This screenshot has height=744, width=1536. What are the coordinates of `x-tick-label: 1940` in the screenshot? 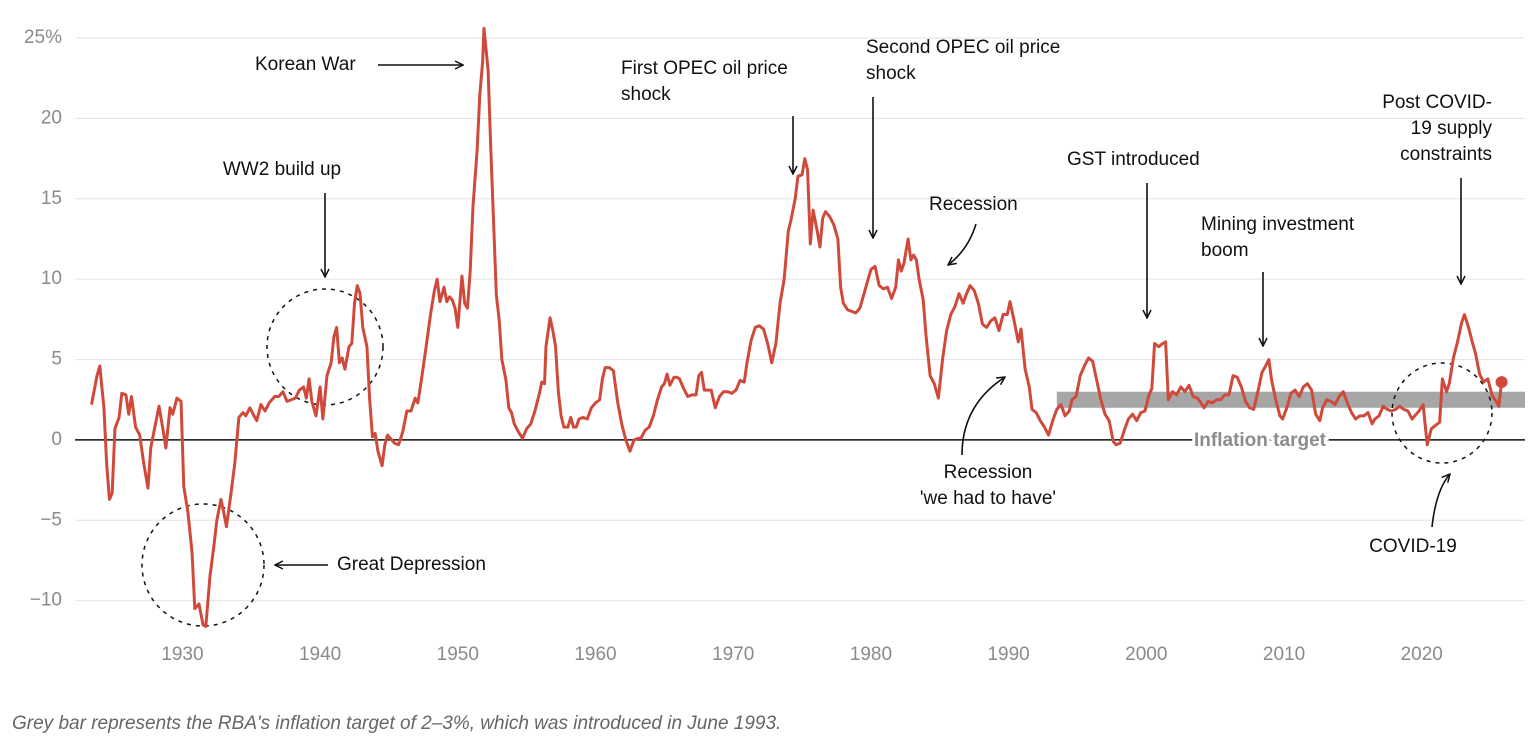 It's located at (320, 654).